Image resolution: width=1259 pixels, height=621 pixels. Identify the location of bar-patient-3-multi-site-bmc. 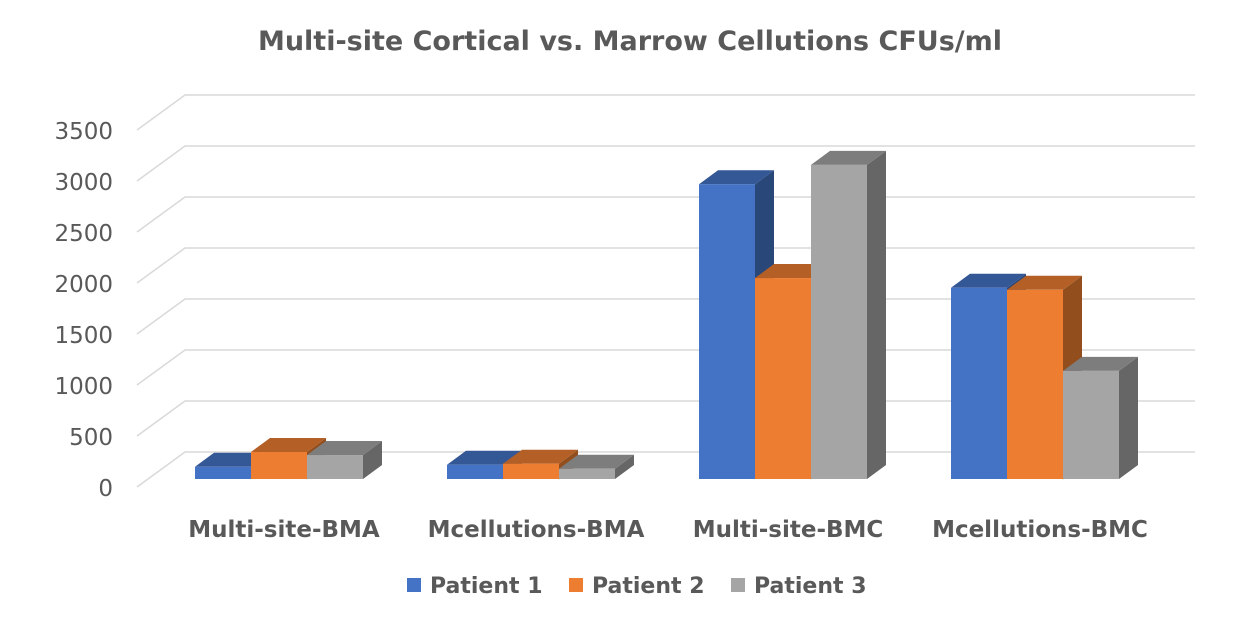
(848, 314).